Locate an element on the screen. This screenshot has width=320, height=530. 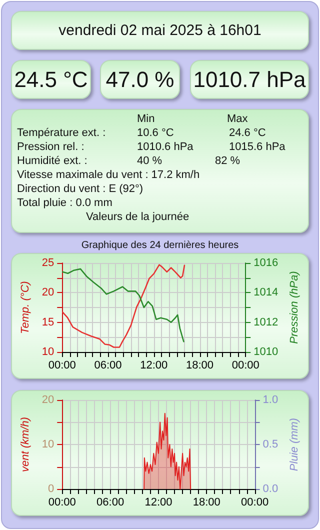
y-tick-label: 0 is located at coordinates (51, 489).